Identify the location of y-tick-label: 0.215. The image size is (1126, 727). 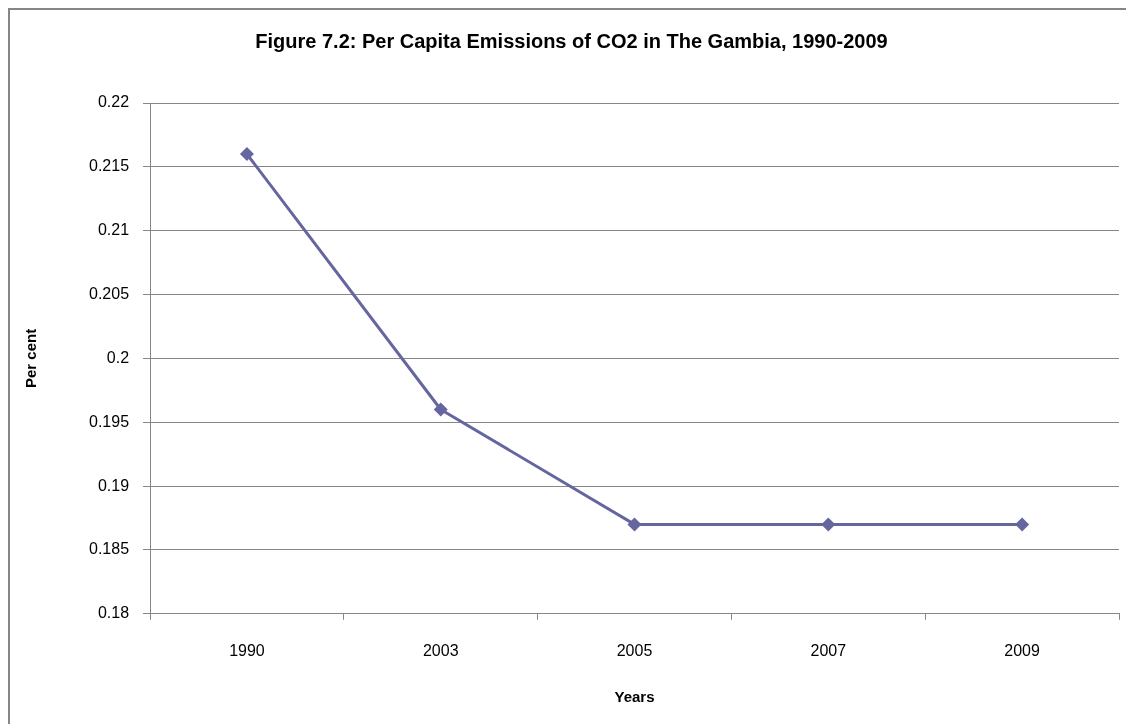
(109, 166).